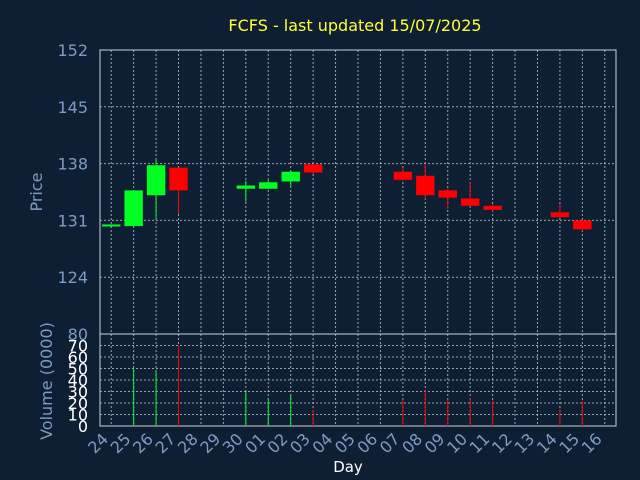 The height and width of the screenshot is (480, 640). I want to click on price-tick-labels: 124 131 138 145 152, so click(72, 164).